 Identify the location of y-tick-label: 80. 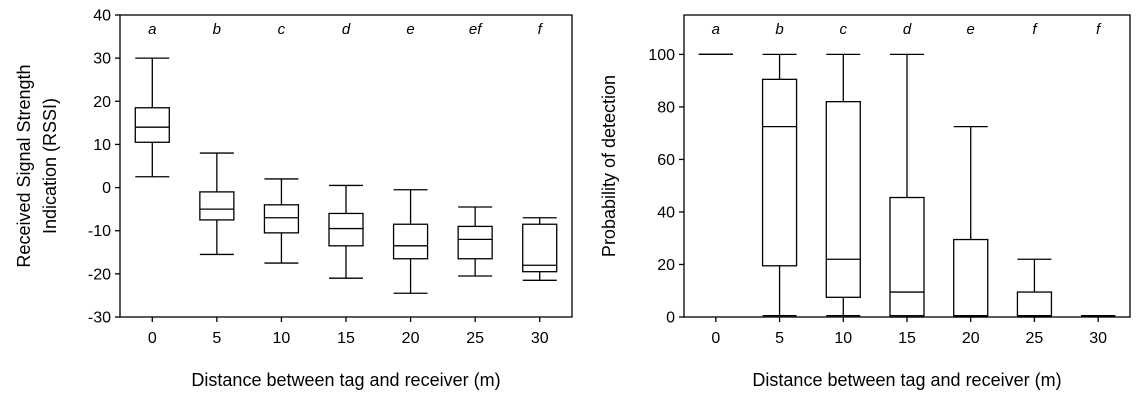
(666, 107).